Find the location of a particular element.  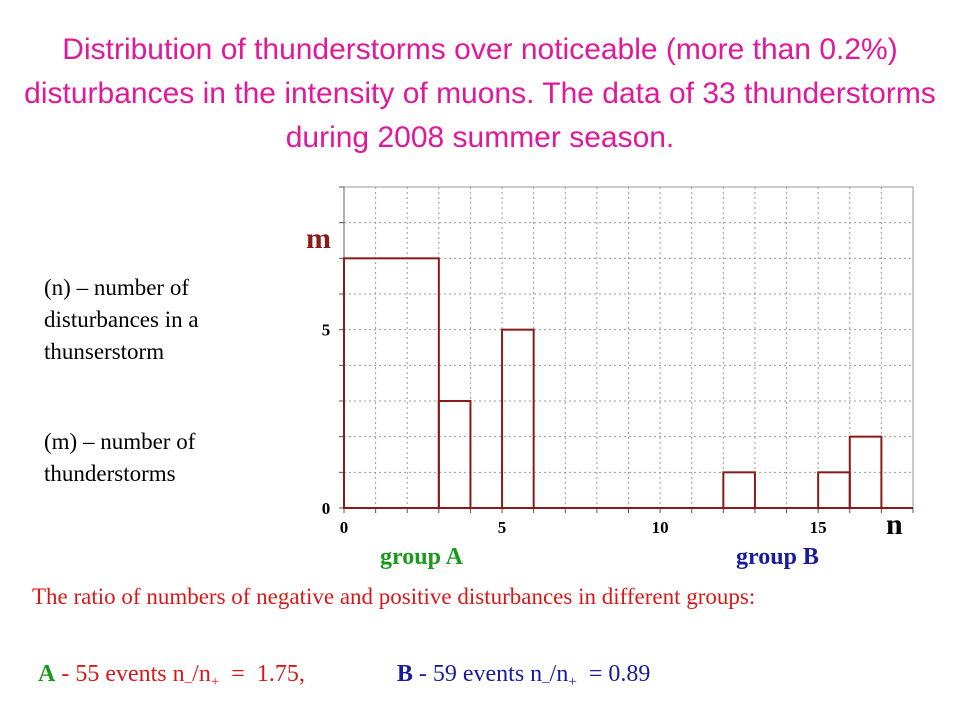

result-a-slash: /n is located at coordinates (201, 674).